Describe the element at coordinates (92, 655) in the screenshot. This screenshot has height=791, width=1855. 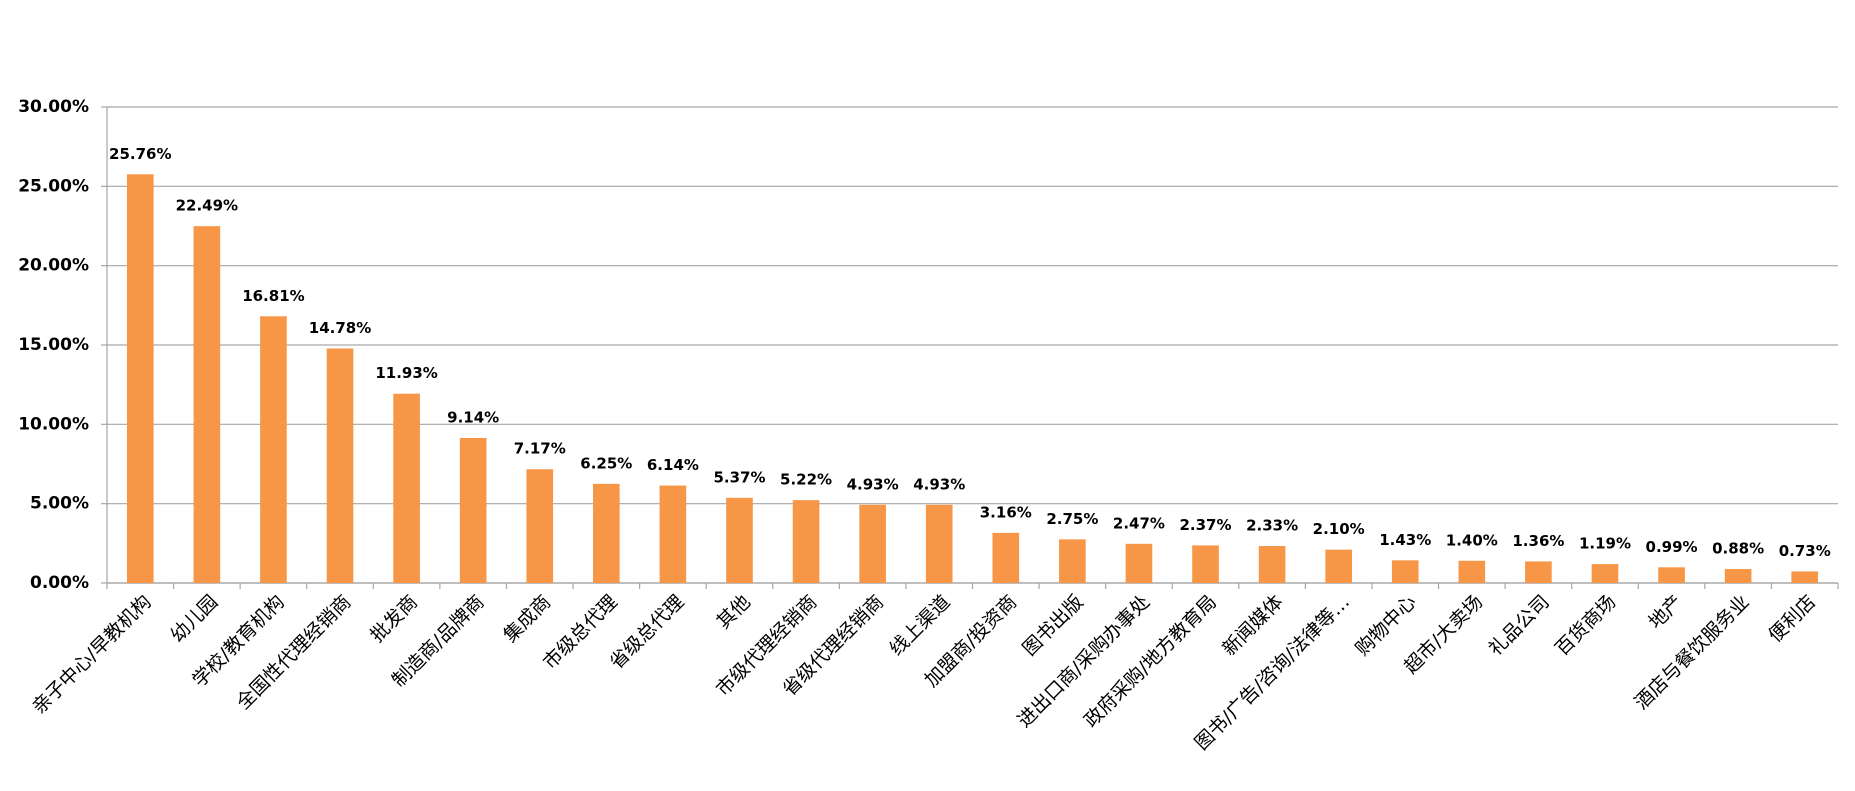
I see `x-tick-label: 亲子中心/早教机构` at that location.